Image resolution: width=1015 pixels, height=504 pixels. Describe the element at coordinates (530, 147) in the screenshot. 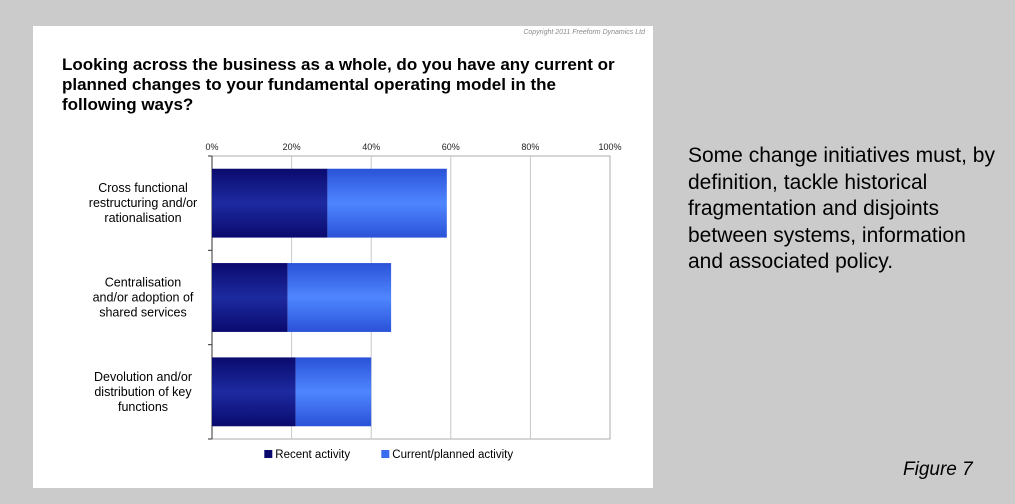

I see `x-tick-label: 80%` at that location.